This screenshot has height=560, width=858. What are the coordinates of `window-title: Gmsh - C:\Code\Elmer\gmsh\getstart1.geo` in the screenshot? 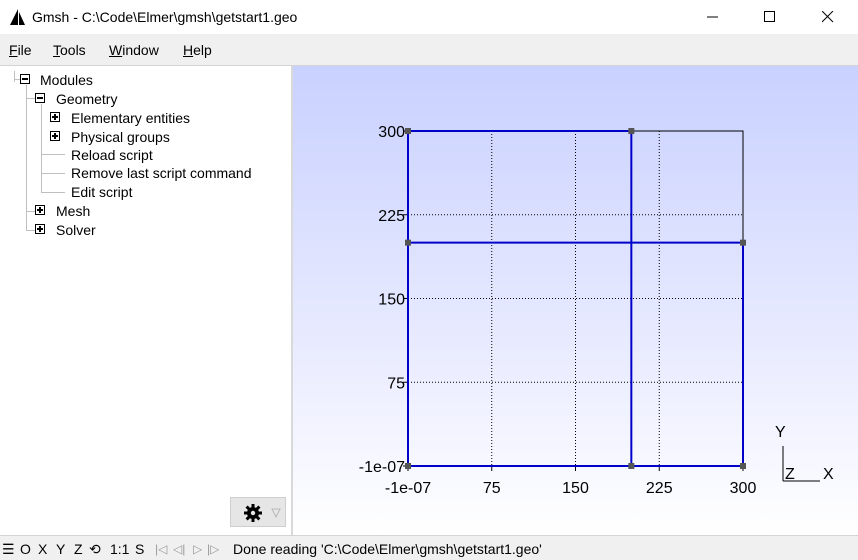 It's located at (165, 17).